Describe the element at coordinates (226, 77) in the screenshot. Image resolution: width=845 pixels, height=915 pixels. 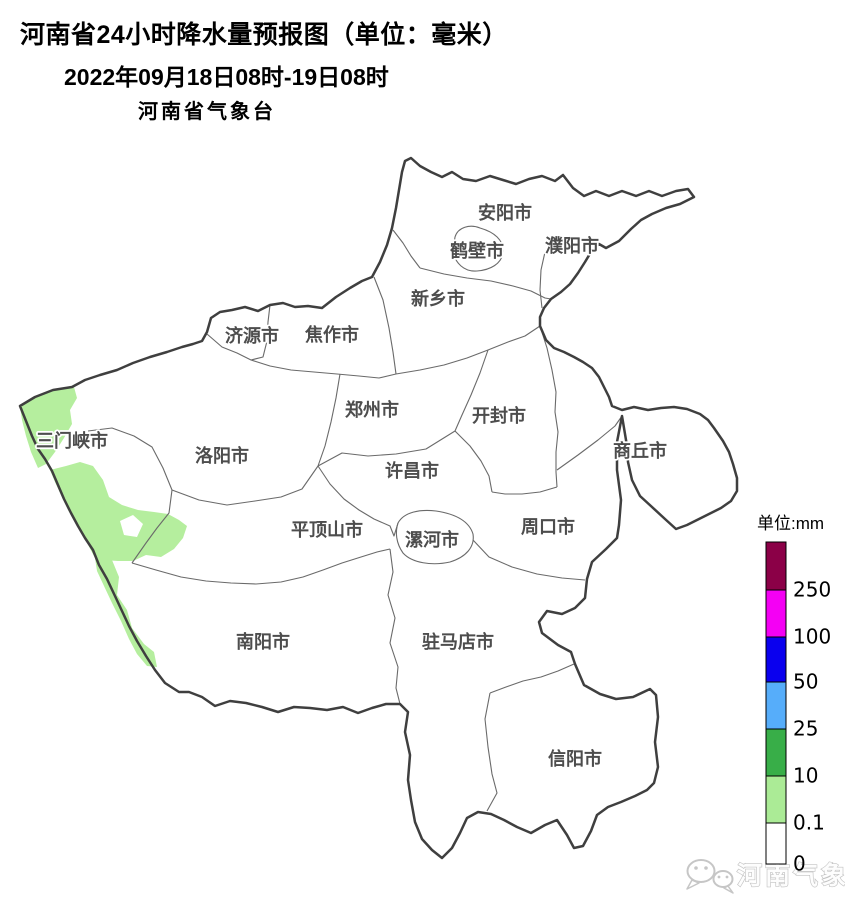
I see `forecast-period: 2022年09月18日08时-19日08时` at that location.